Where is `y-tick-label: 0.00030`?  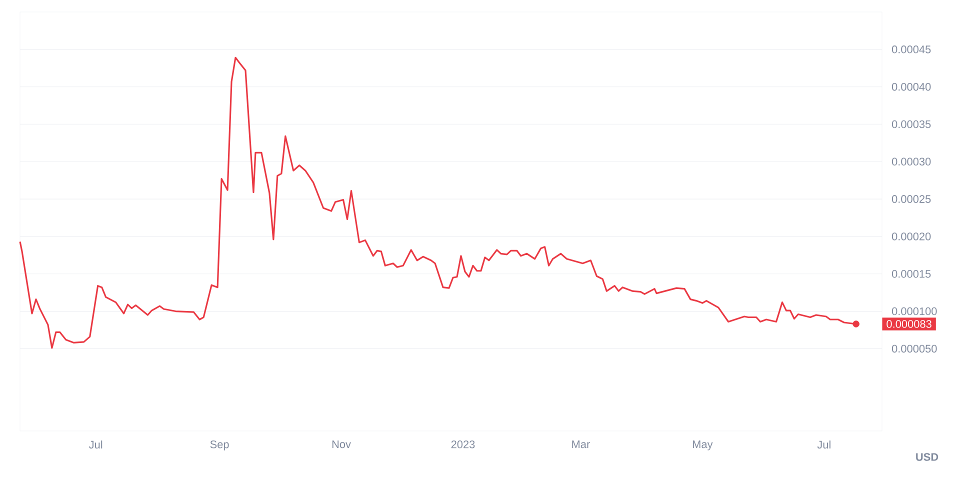
y-tick-label: 0.00030 is located at coordinates (911, 162).